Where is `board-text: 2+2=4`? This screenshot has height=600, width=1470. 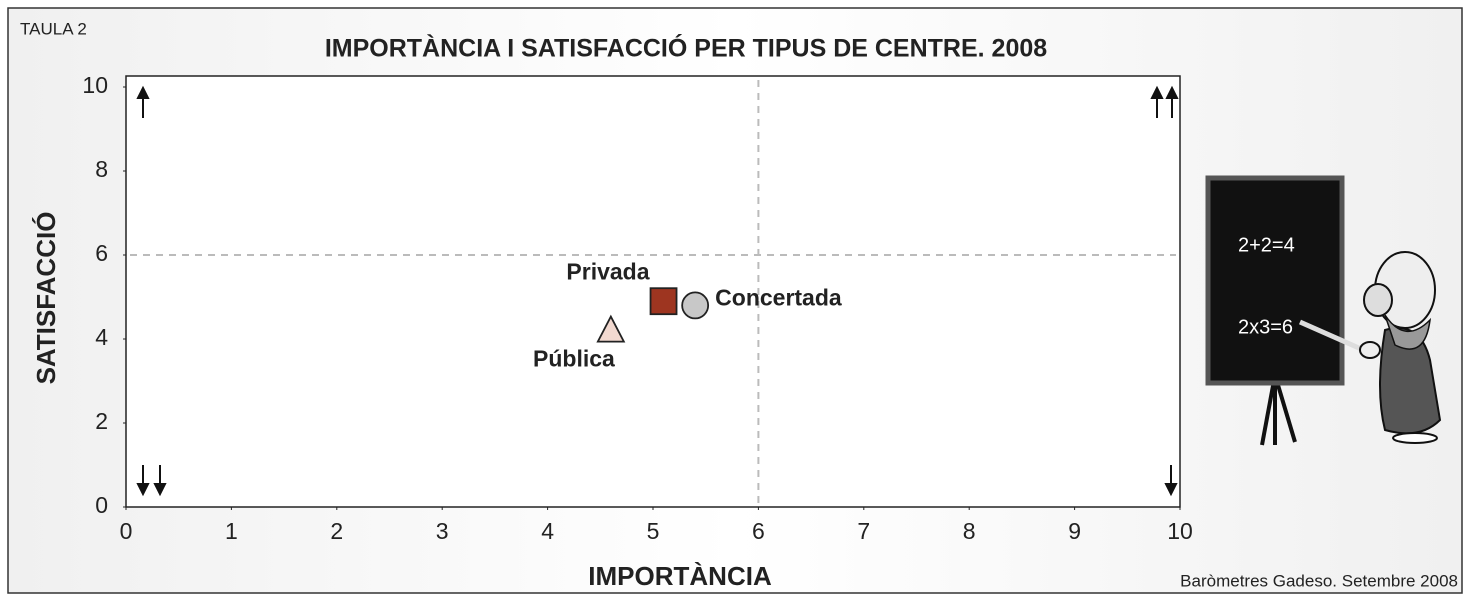 board-text: 2+2=4 is located at coordinates (1266, 245).